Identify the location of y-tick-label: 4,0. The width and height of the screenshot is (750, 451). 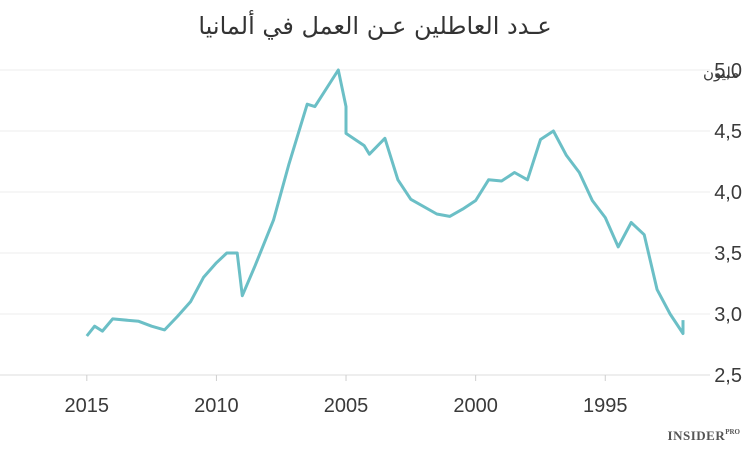
(728, 193).